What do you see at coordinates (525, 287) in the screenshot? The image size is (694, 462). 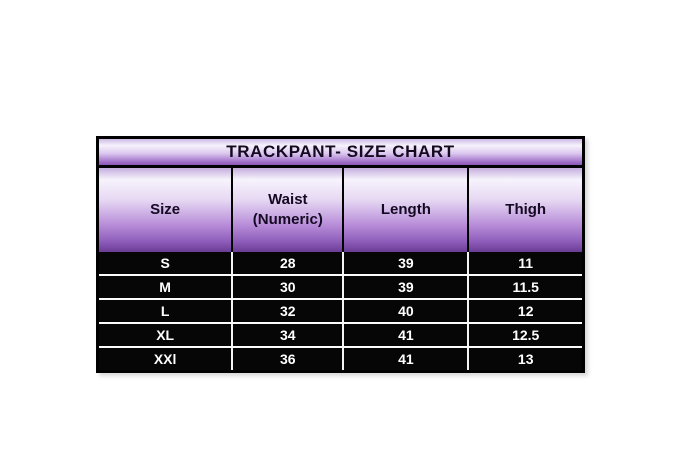 I see `cell-thigh: 11.5` at bounding box center [525, 287].